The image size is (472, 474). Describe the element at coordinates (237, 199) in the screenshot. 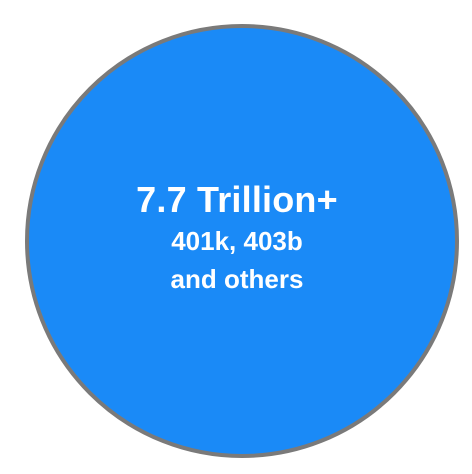

I see `bubble-headline: 7.7 Trillion+` at that location.